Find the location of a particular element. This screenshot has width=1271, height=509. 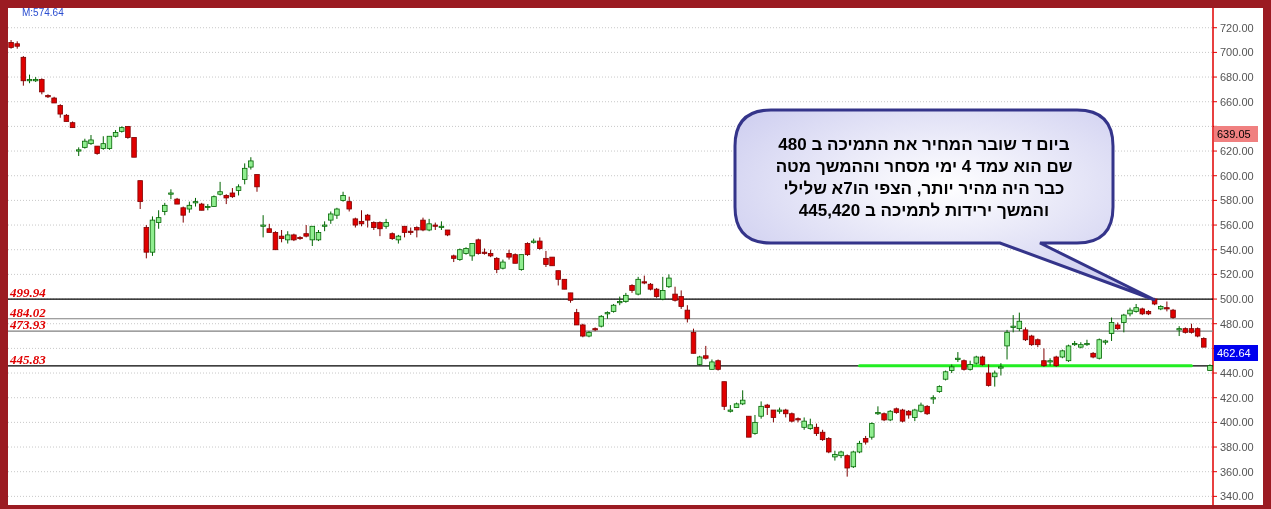

ref-line-label: 499.94 is located at coordinates (28, 293).